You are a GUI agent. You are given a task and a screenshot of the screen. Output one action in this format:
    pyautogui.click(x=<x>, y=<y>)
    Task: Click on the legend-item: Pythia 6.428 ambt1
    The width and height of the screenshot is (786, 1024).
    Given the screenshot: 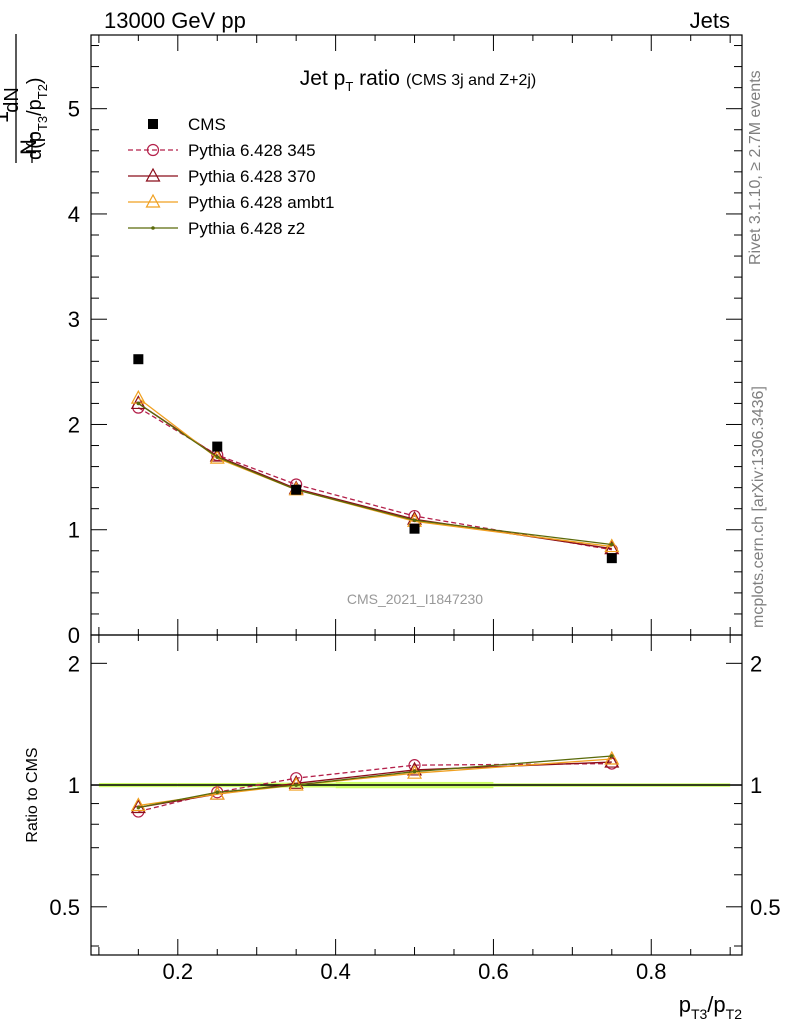 What is the action you would take?
    pyautogui.click(x=231, y=202)
    